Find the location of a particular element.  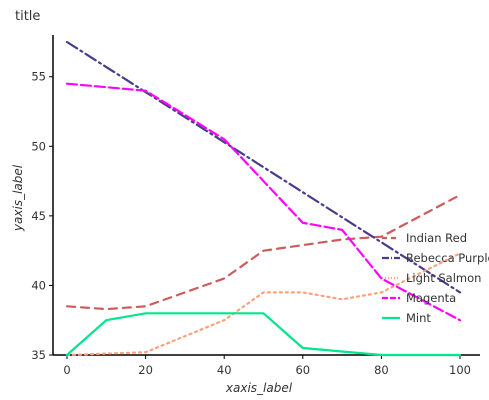

y-tick-label: 50 is located at coordinates (38, 146).